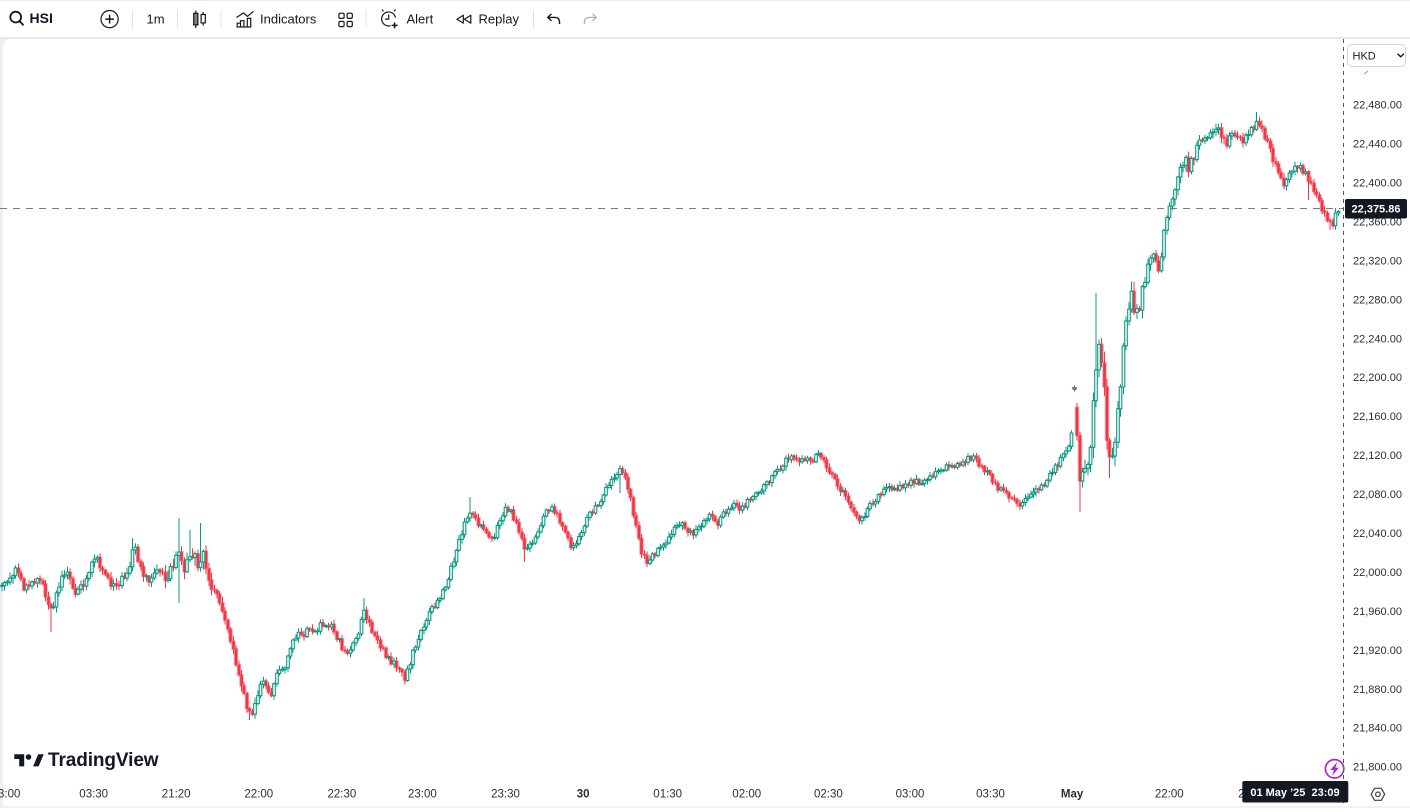  Describe the element at coordinates (1377, 339) in the screenshot. I see `svg-text: 22,240.00` at that location.